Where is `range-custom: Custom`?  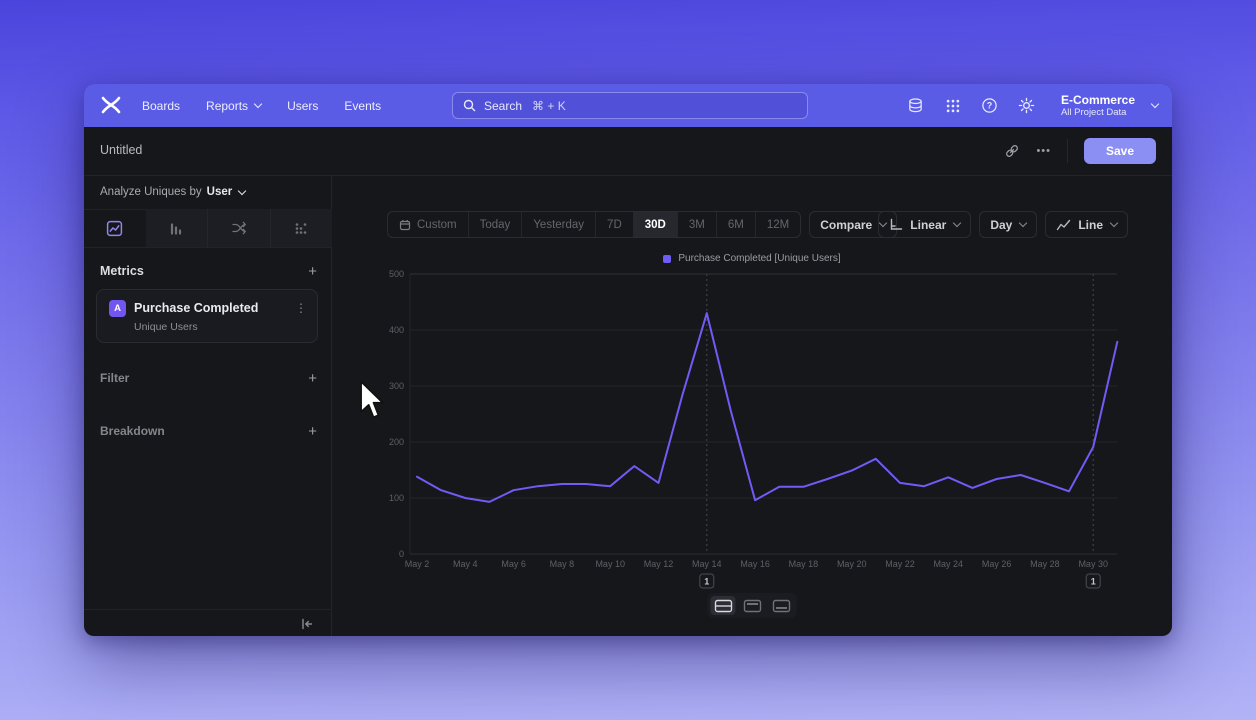
range-custom: Custom is located at coordinates (428, 224).